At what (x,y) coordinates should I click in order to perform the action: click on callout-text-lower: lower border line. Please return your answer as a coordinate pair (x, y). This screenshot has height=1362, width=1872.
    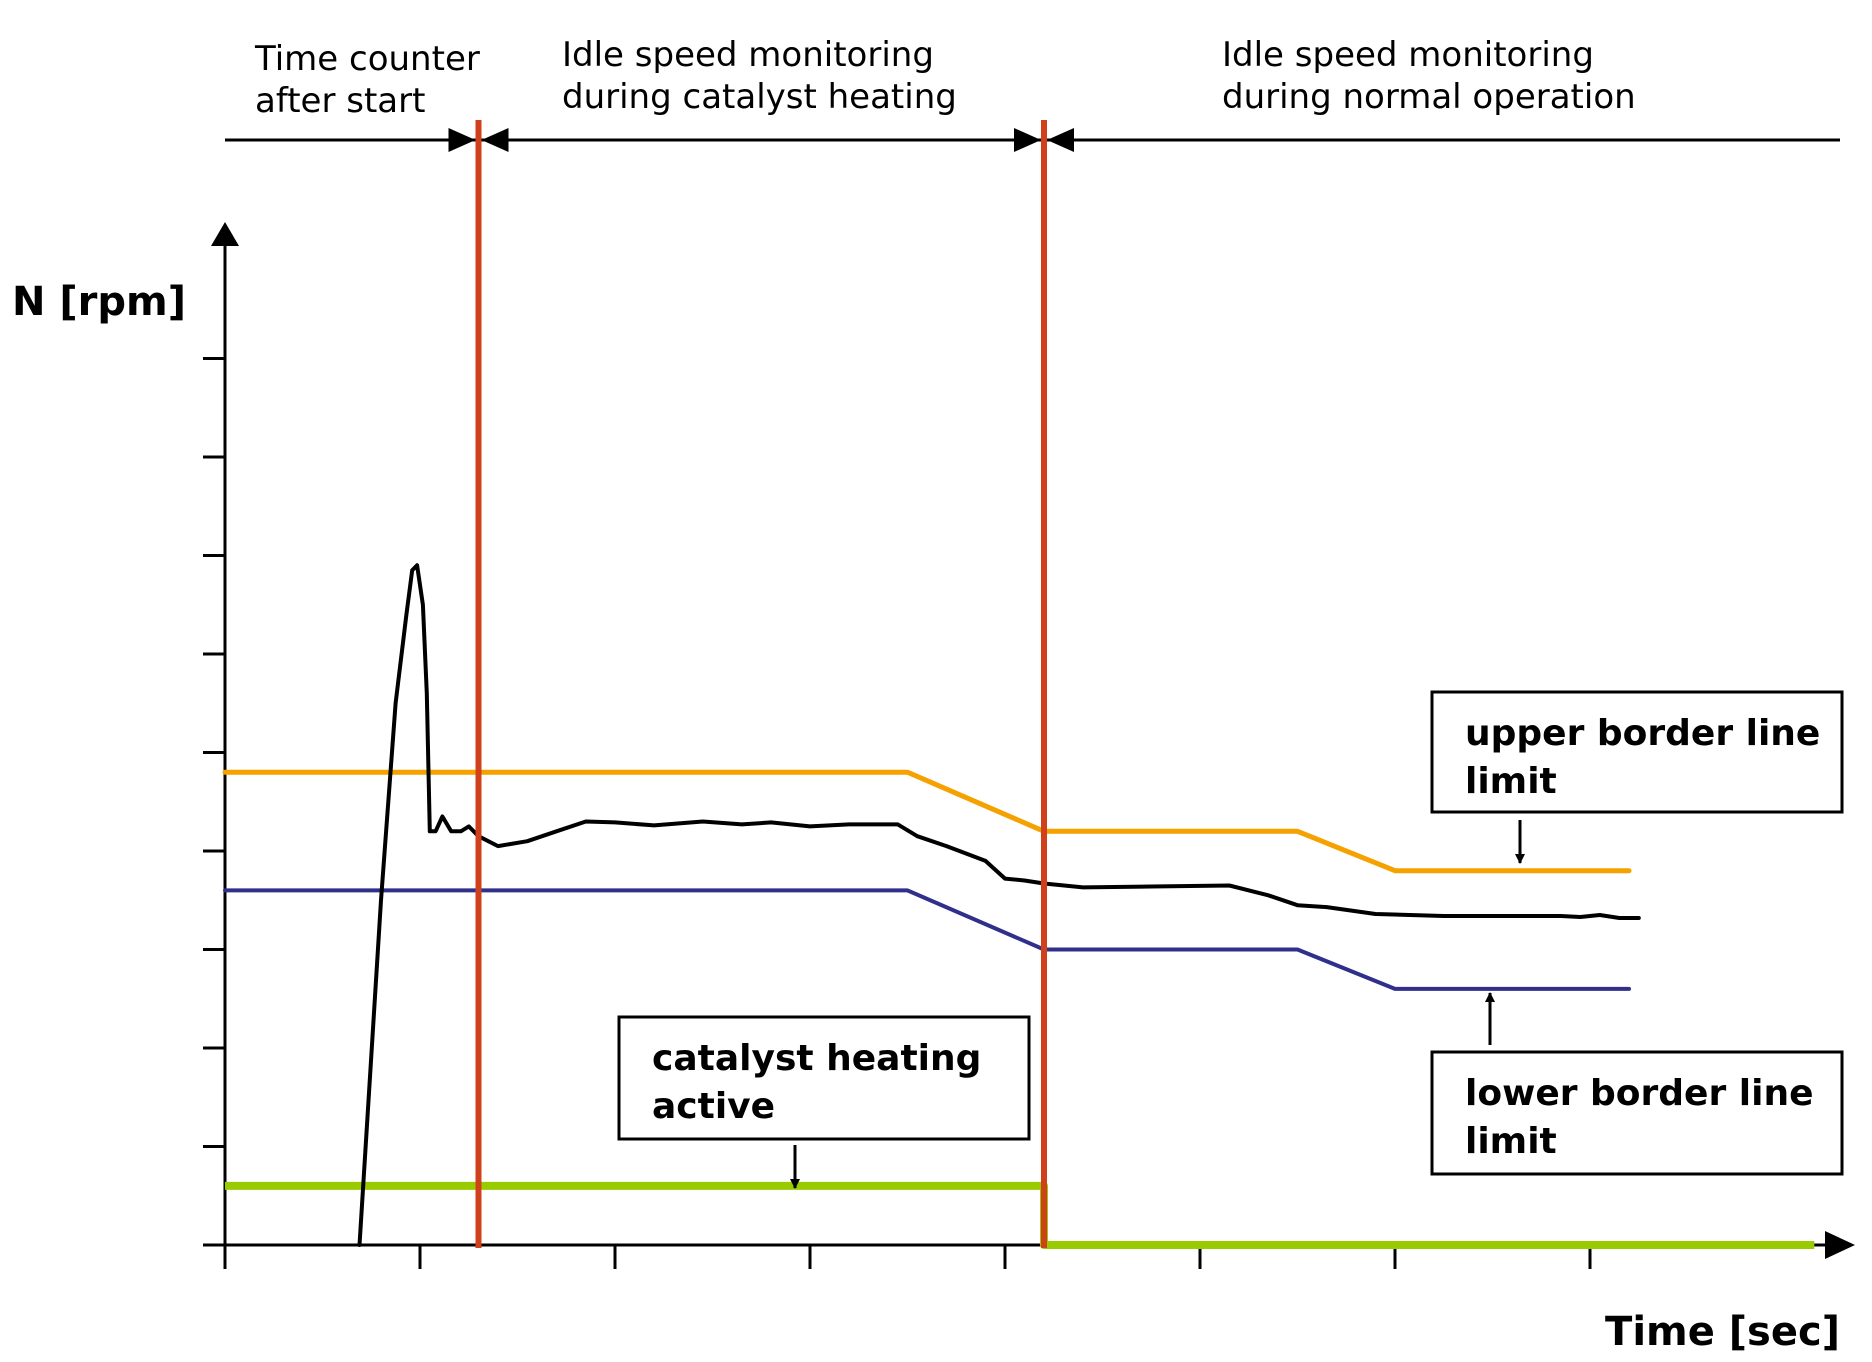
    Looking at the image, I should click on (1639, 1093).